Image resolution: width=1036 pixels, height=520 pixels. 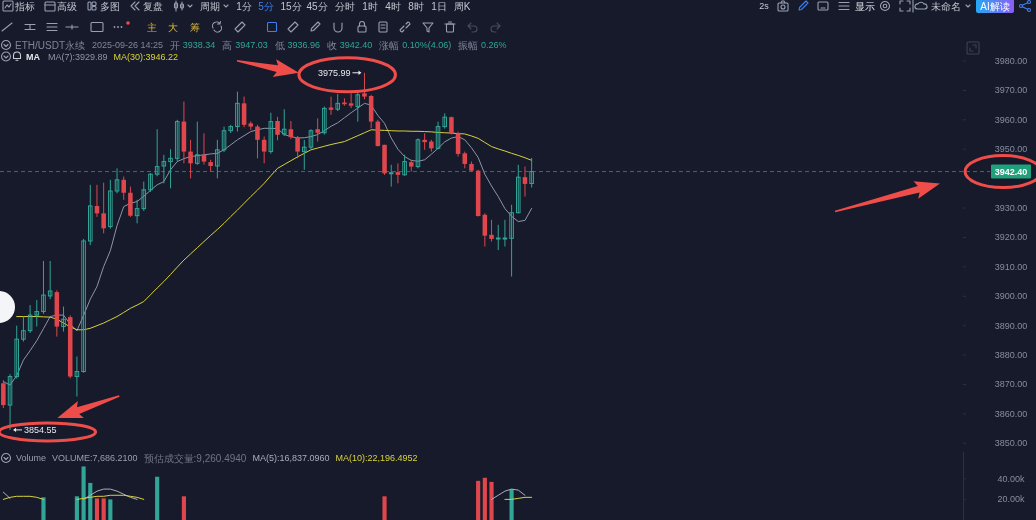 I want to click on text: 15分, so click(x=291, y=6).